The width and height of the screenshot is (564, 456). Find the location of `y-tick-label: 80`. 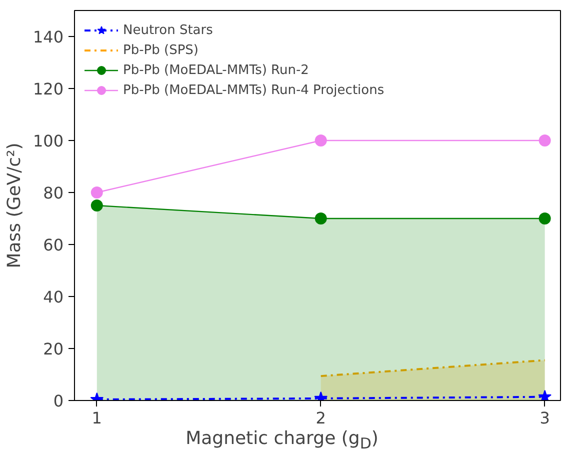

y-tick-label: 80 is located at coordinates (53, 193).